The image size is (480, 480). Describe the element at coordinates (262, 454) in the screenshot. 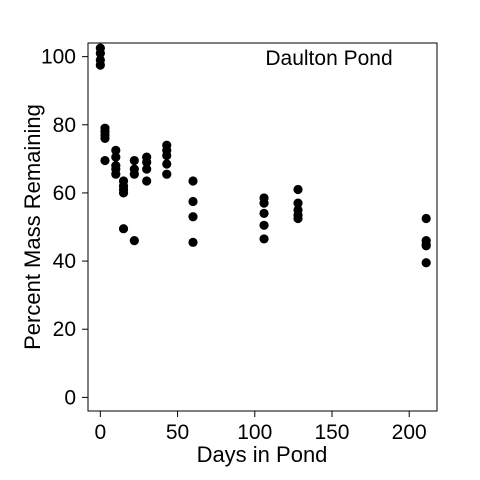

I see `x-axis-title: Days in Pond` at that location.